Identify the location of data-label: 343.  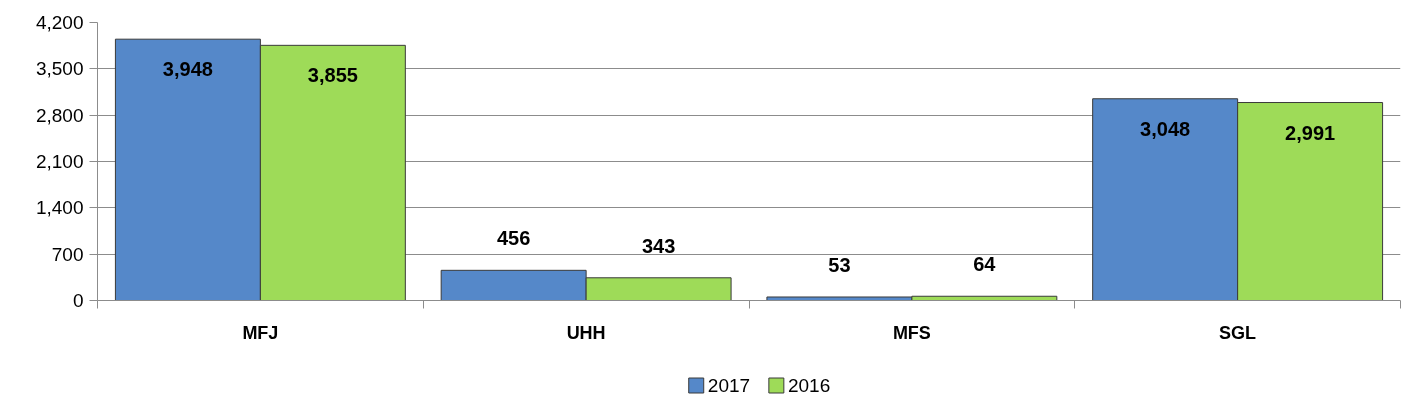
(658, 245).